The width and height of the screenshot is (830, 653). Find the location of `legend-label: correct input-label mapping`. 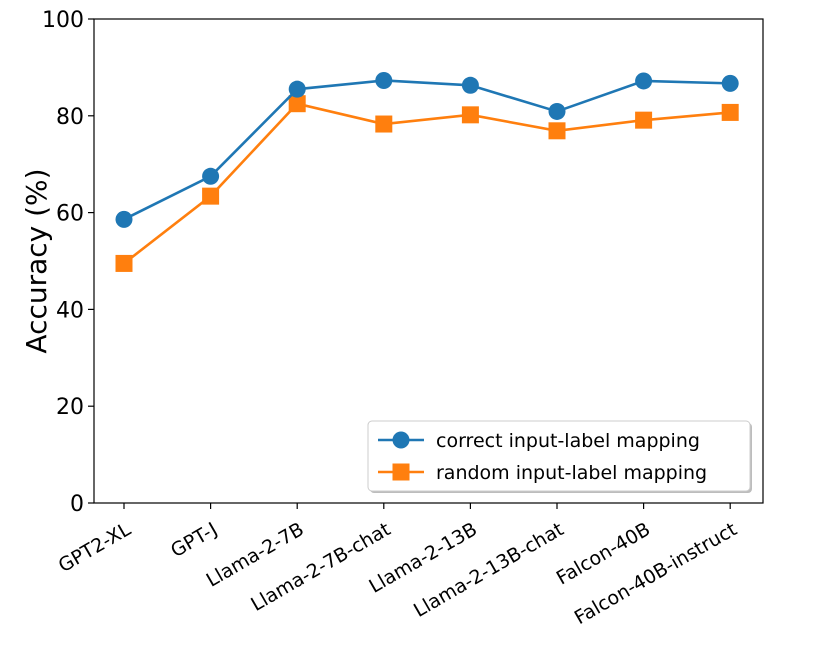

legend-label: correct input-label mapping is located at coordinates (568, 441).